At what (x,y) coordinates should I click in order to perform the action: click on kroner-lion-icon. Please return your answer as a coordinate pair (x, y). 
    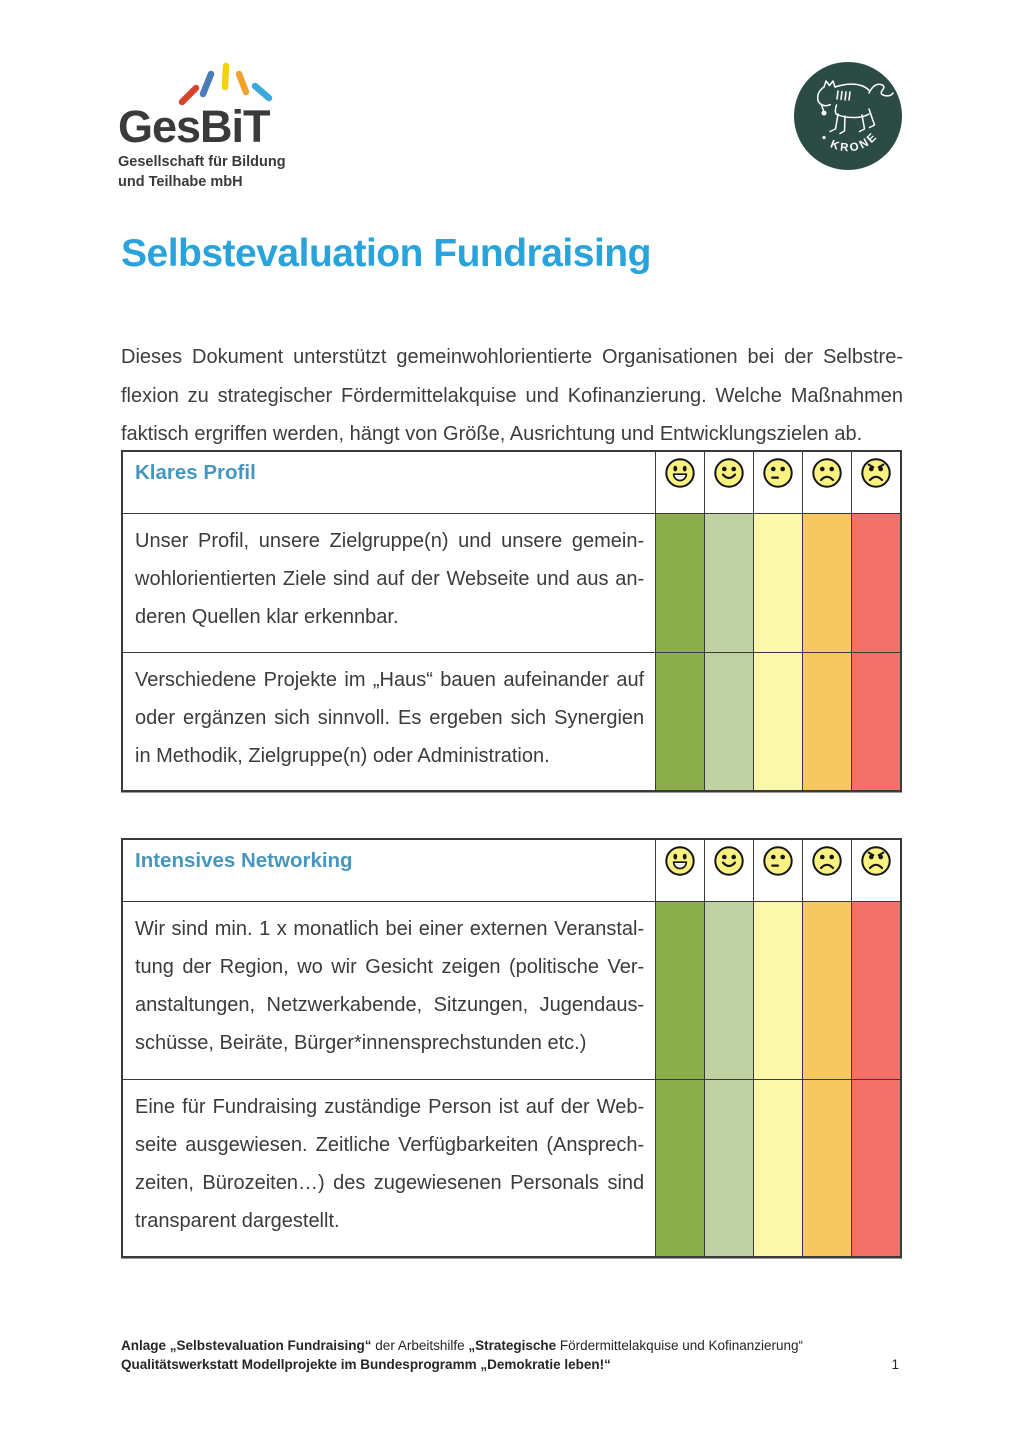
    Looking at the image, I should click on (855, 107).